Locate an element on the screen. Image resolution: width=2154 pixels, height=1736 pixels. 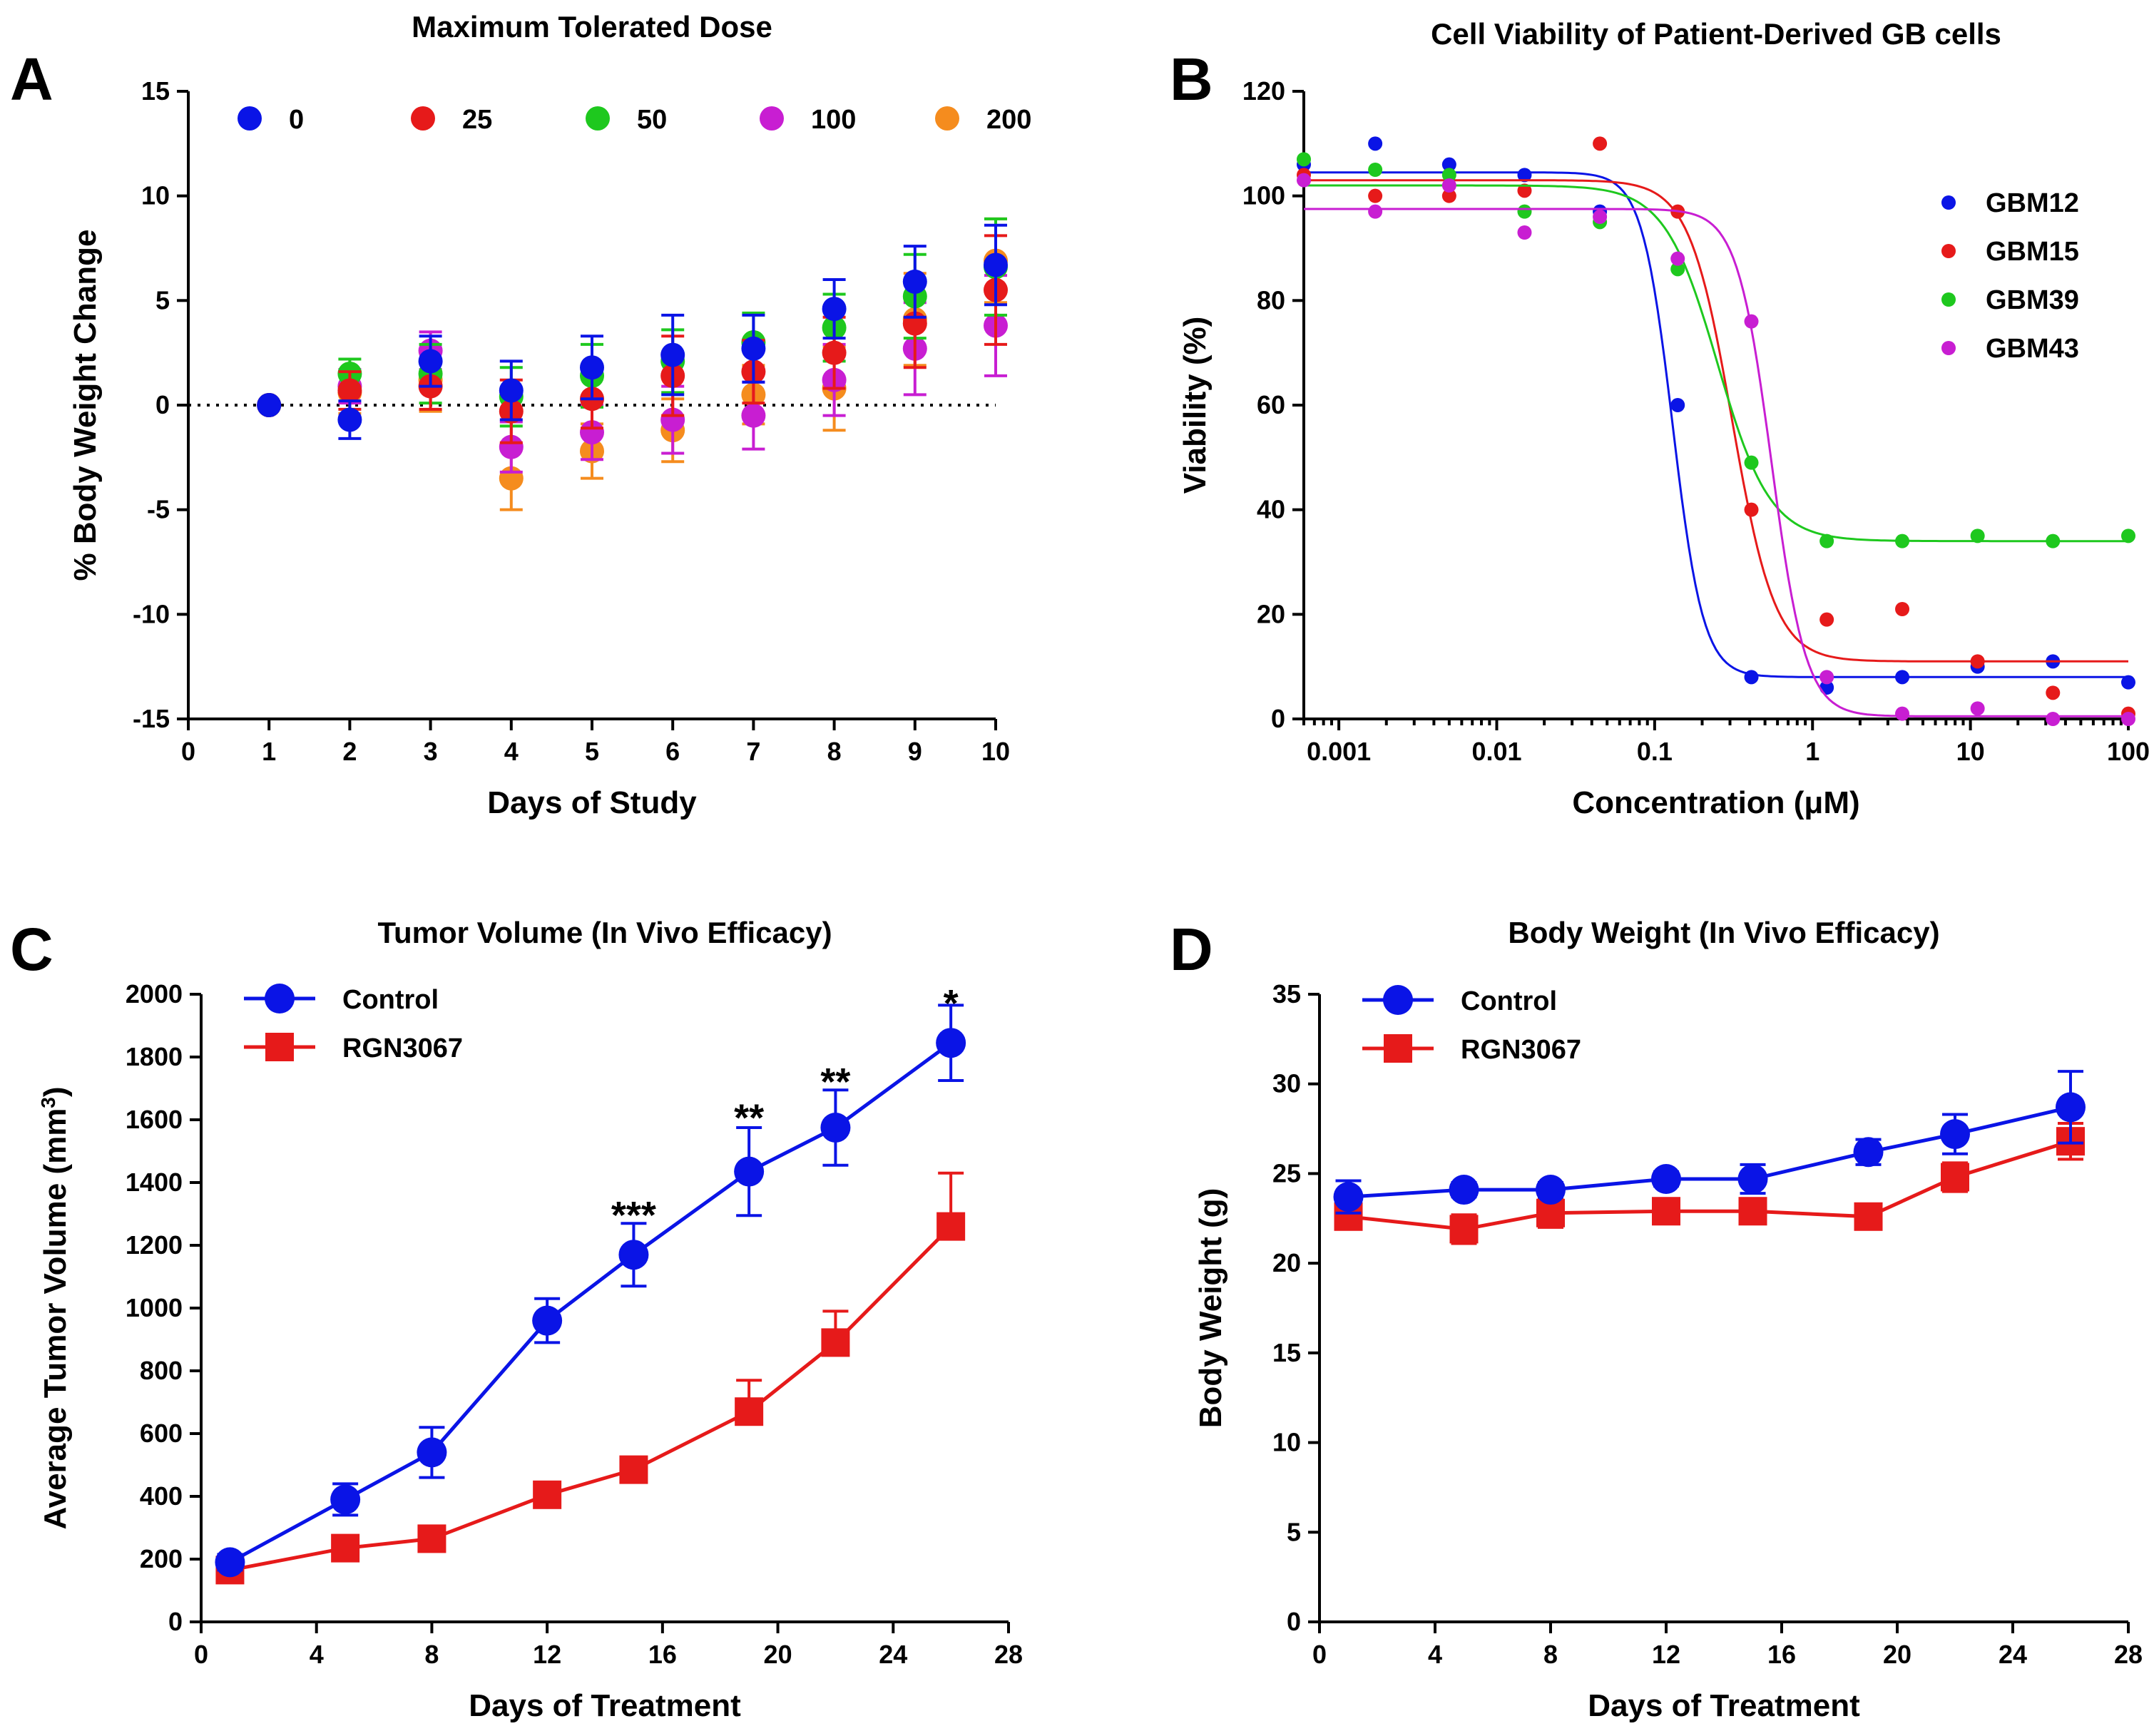
legend-label: 50 is located at coordinates (652, 120).